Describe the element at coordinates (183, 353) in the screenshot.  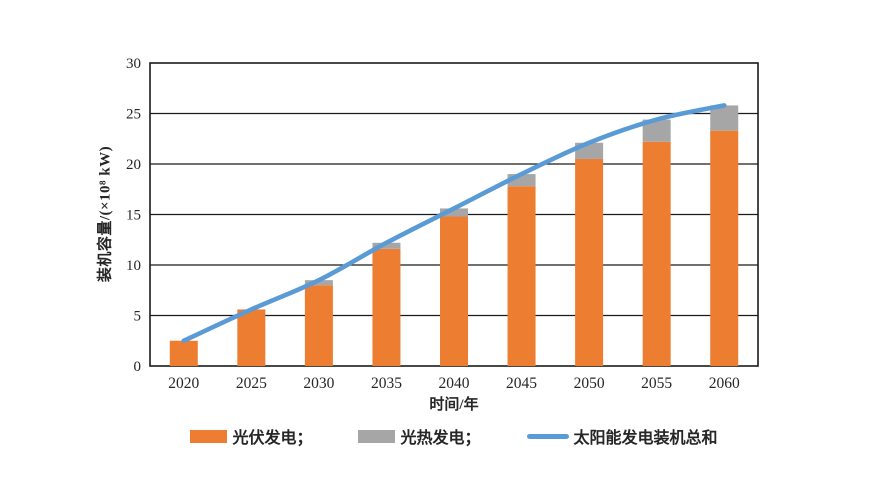
I see `bar-pv-2020` at that location.